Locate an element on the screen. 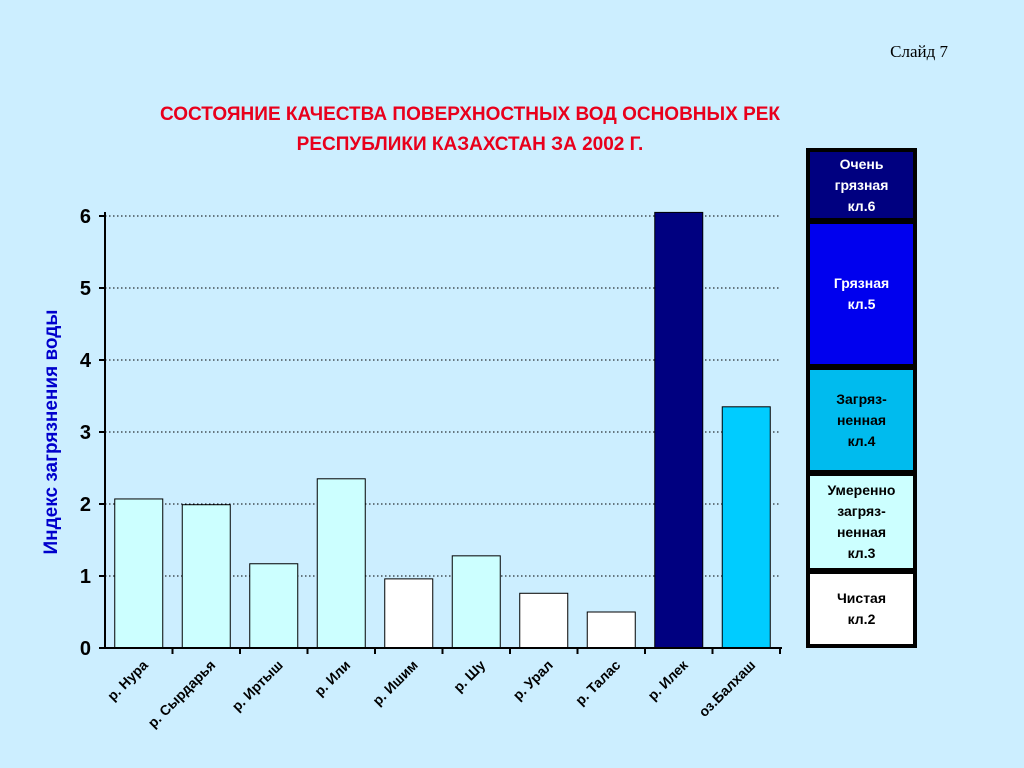 Image resolution: width=1024 pixels, height=768 pixels. legend-item-label: Очень грязная кл.6 is located at coordinates (861, 184).